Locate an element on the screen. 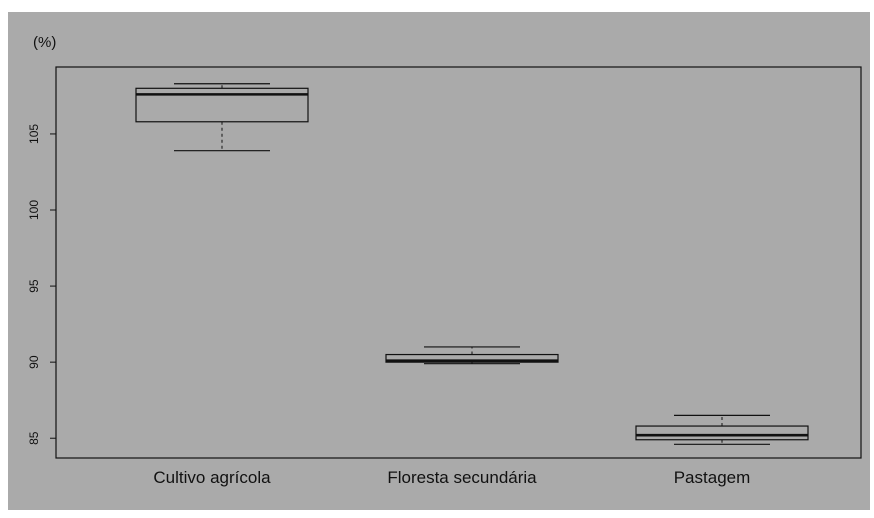  x-category-label: Pastagem is located at coordinates (712, 477).